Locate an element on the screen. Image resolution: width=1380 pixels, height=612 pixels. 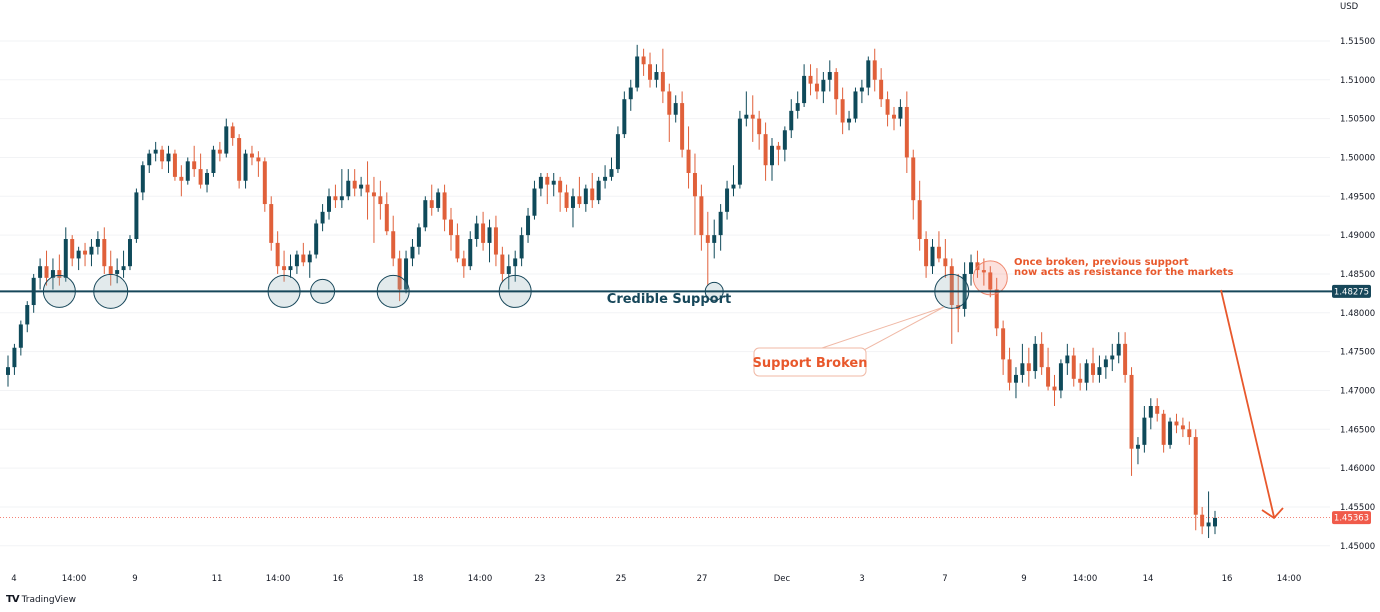
support-touch-markers is located at coordinates (525, 284).